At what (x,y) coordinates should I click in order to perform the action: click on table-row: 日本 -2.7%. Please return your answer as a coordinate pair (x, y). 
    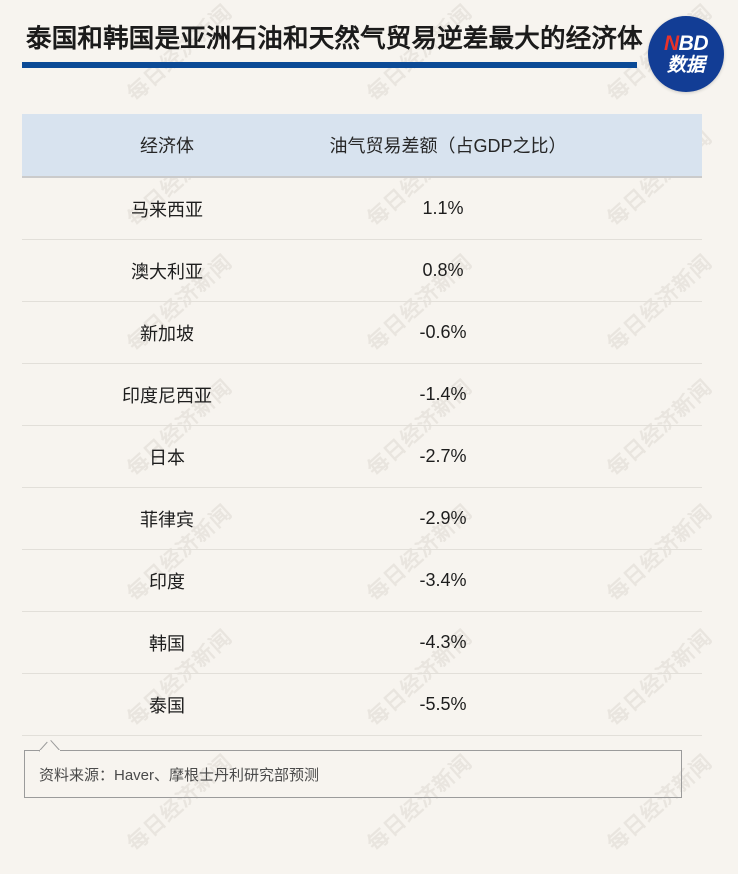
    Looking at the image, I should click on (362, 457).